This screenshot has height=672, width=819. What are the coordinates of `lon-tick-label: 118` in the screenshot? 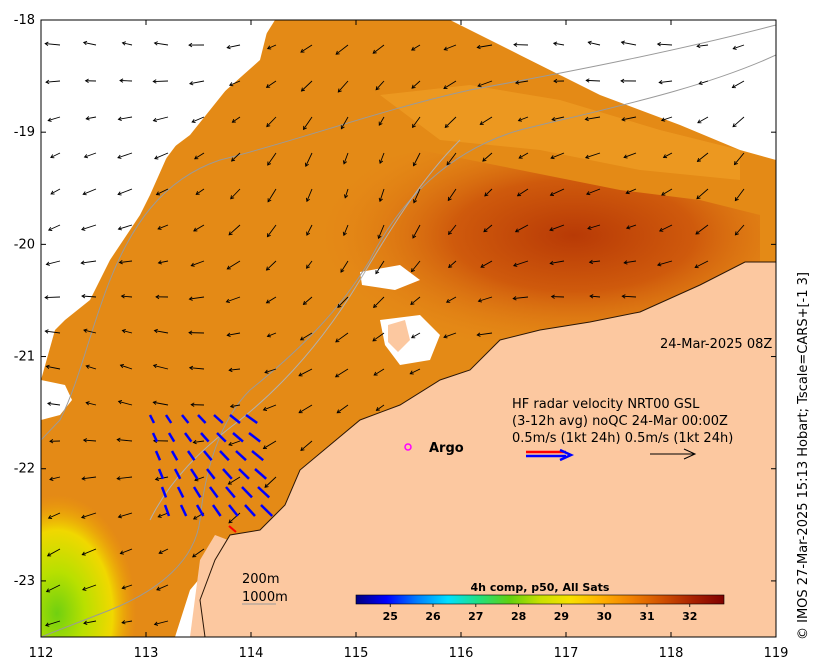 It's located at (671, 653).